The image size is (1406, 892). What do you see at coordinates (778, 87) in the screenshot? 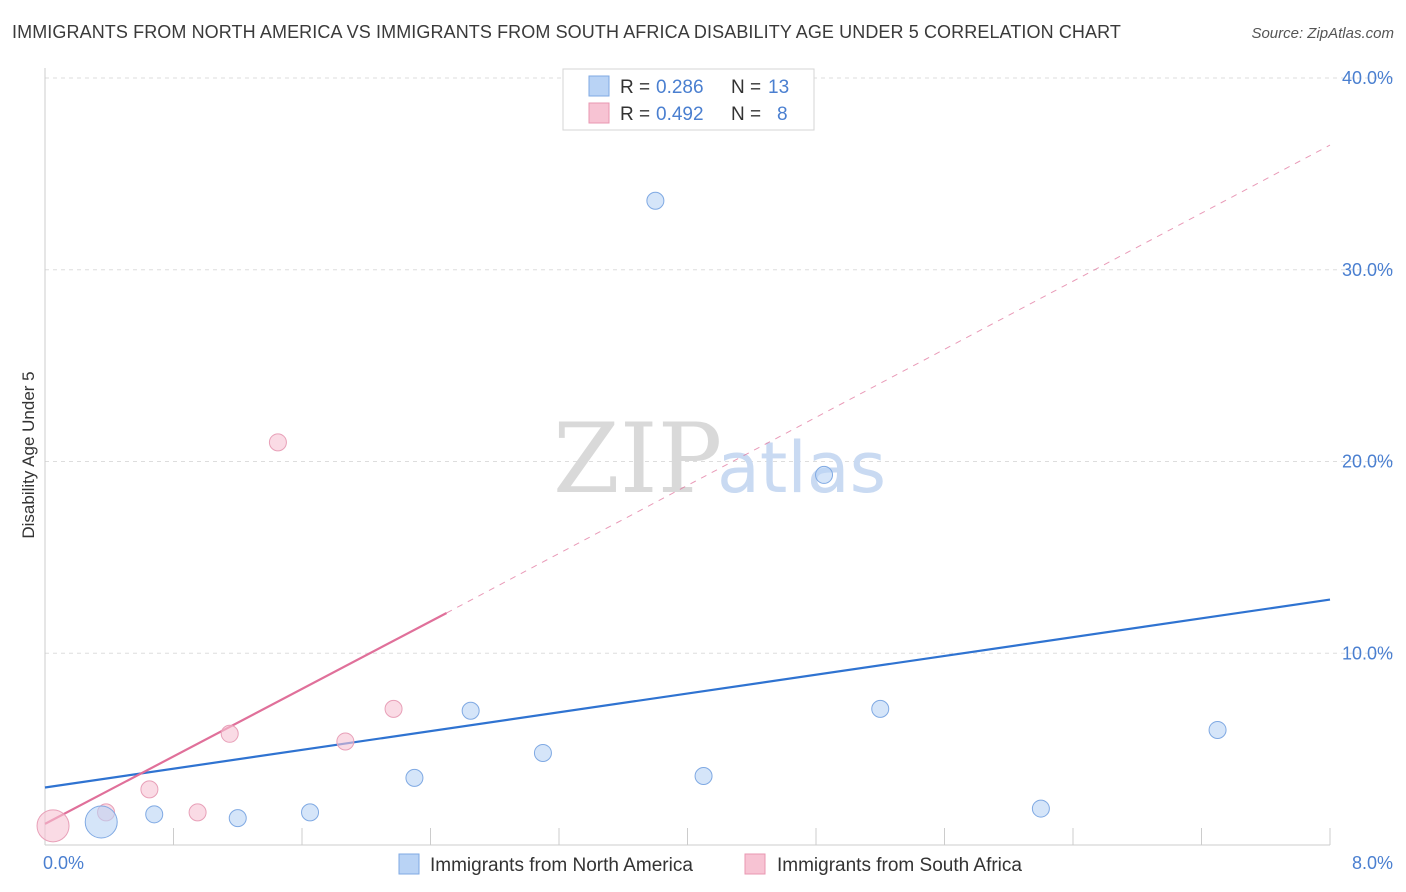
I see `legend-n-value-1: 13` at bounding box center [778, 87].